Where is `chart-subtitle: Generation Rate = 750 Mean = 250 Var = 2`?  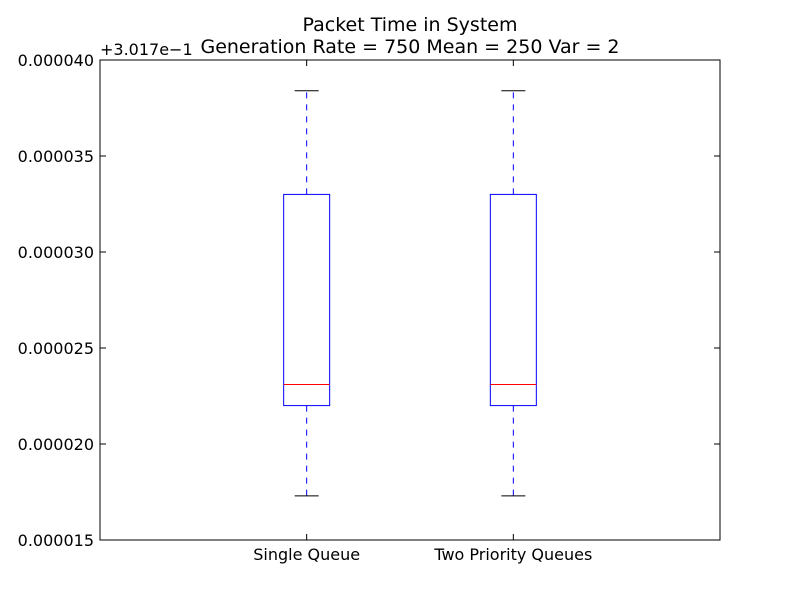 chart-subtitle: Generation Rate = 750 Mean = 250 Var = 2 is located at coordinates (409, 47).